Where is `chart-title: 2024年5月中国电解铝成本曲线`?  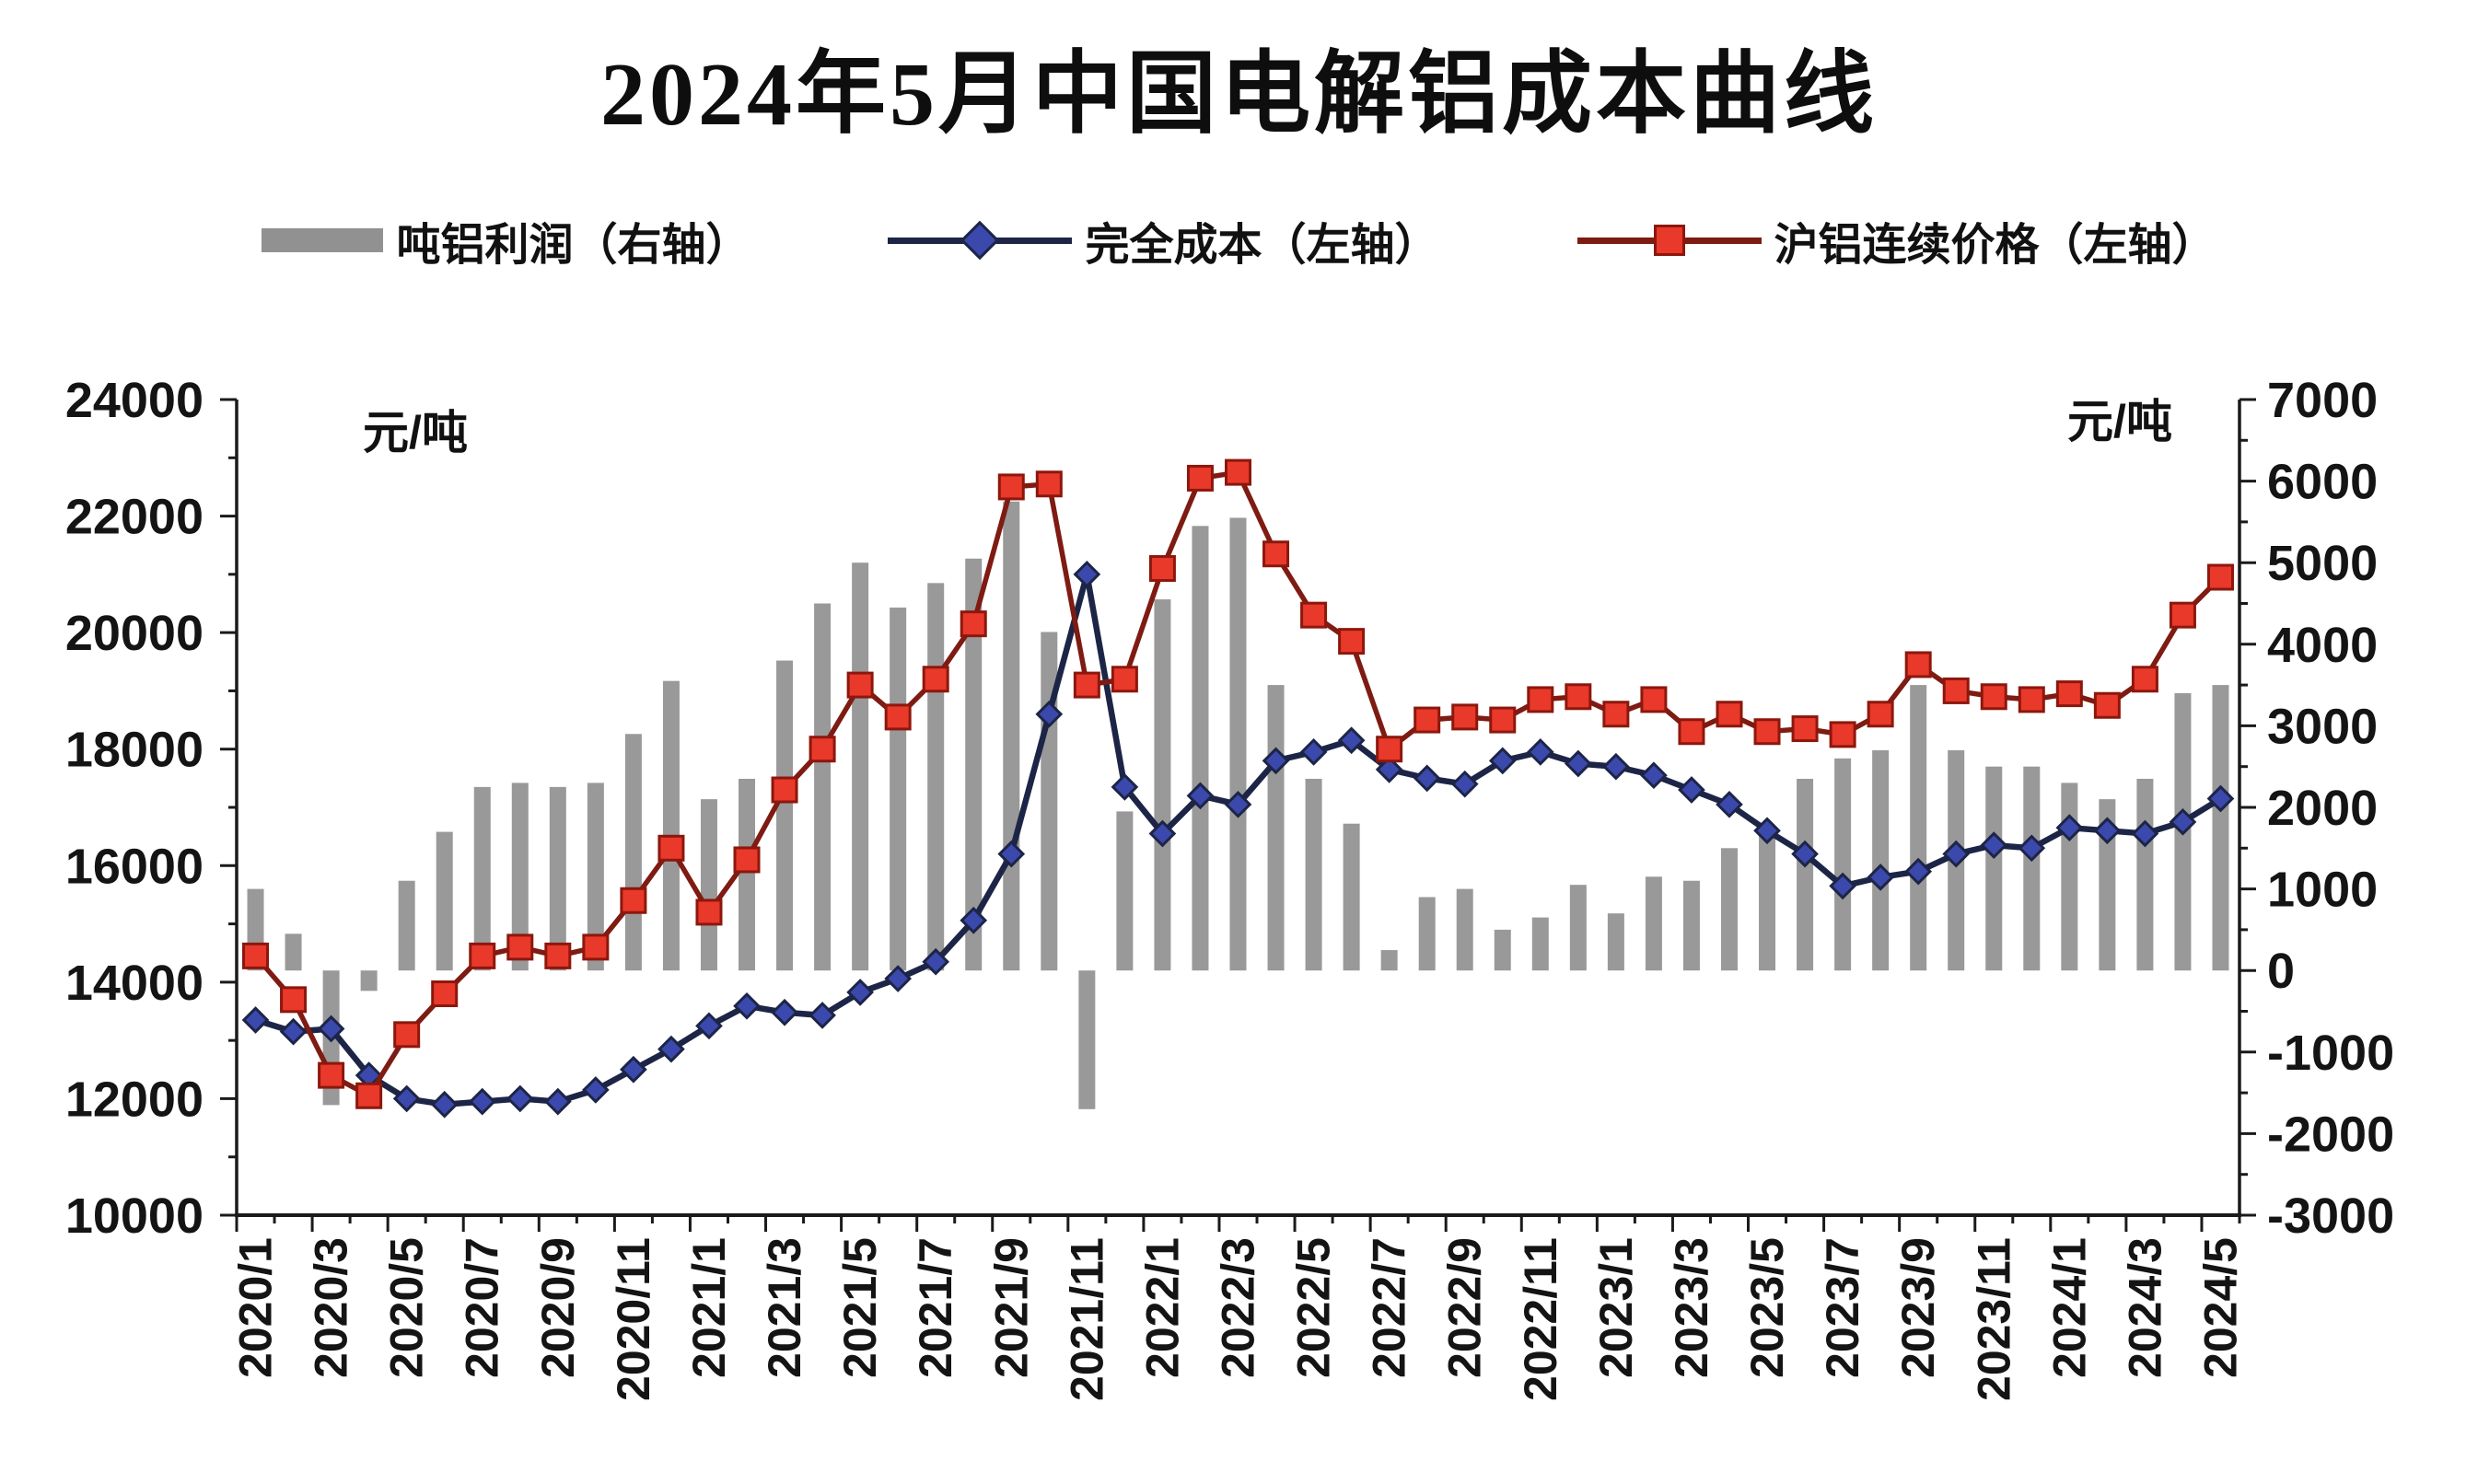 chart-title: 2024年5月中国电解铝成本曲线 is located at coordinates (1238, 95).